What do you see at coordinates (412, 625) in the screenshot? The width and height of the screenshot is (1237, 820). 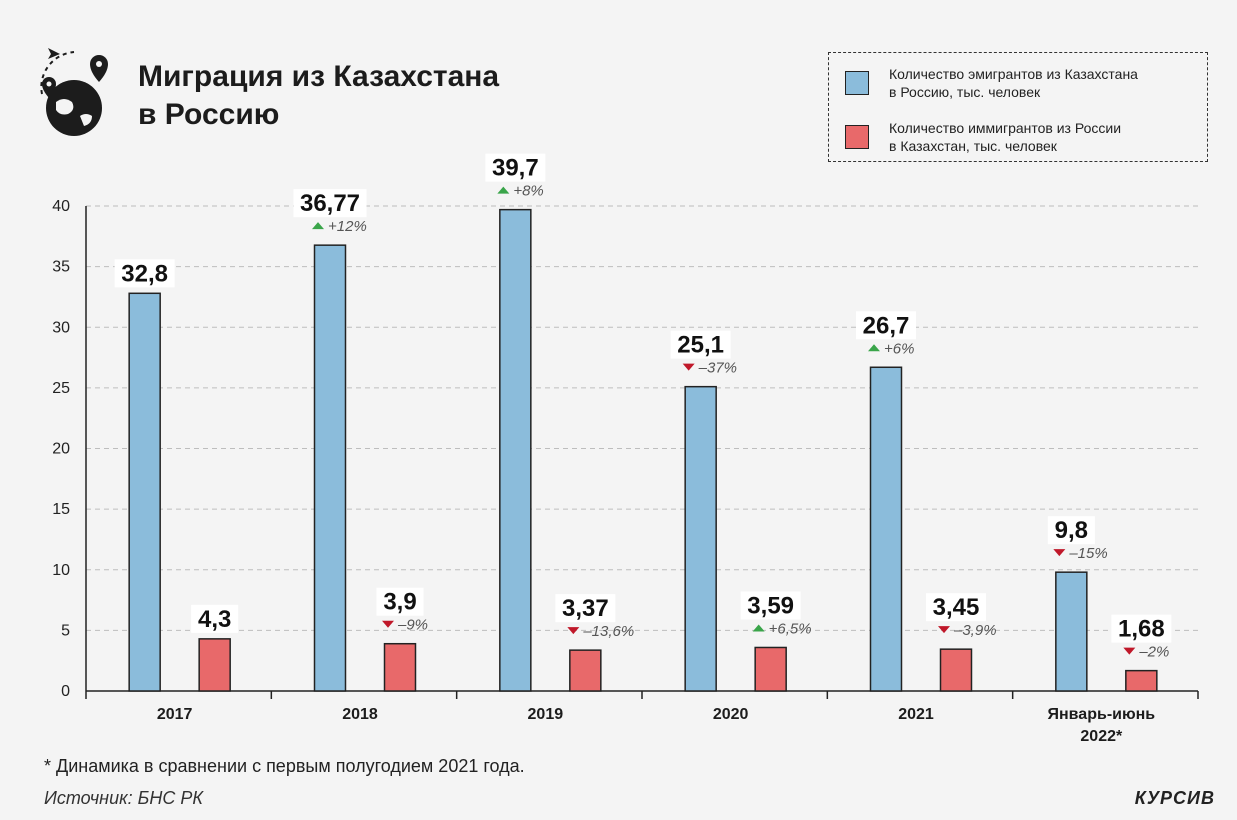 I see `change-label: –9%` at bounding box center [412, 625].